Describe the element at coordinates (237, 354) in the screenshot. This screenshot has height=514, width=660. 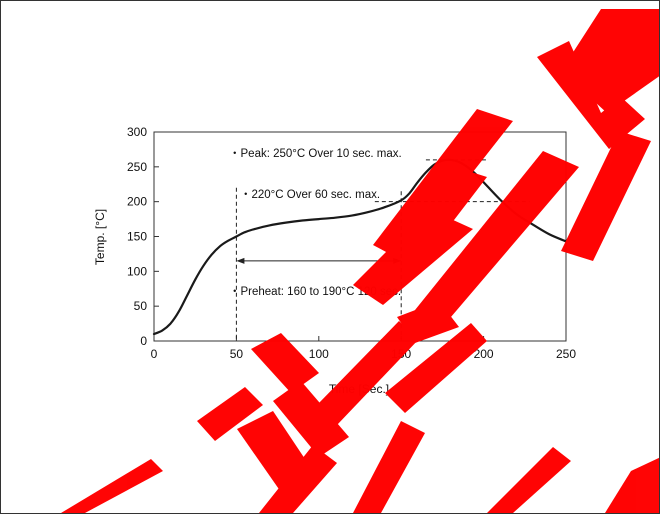
I see `x-tick-label: 50` at that location.